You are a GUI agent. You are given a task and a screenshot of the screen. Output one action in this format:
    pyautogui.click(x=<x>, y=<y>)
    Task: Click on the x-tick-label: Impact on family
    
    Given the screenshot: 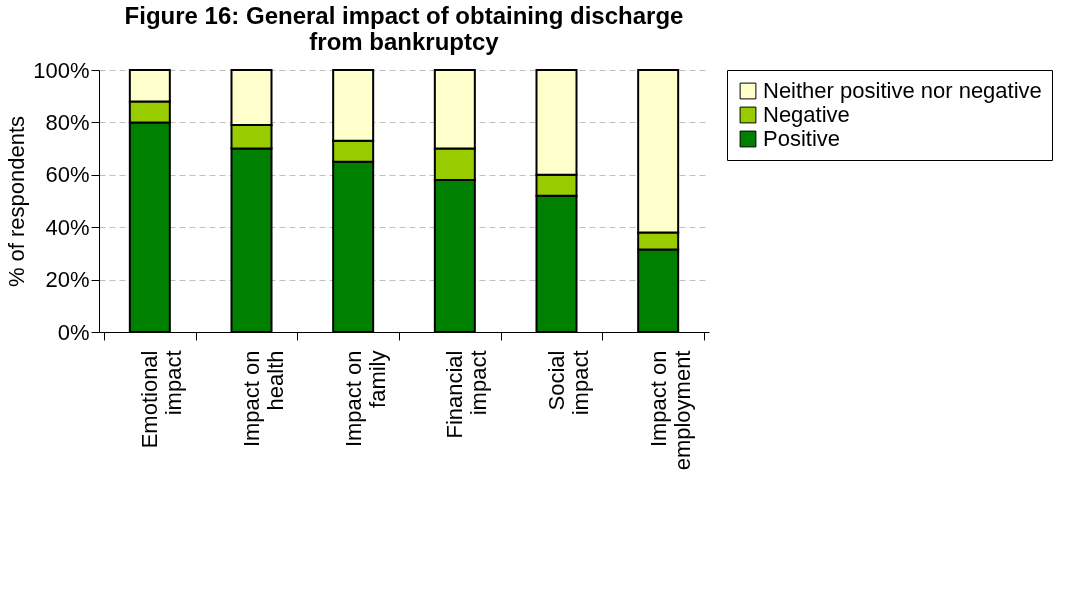 What is the action you would take?
    pyautogui.click(x=365, y=399)
    